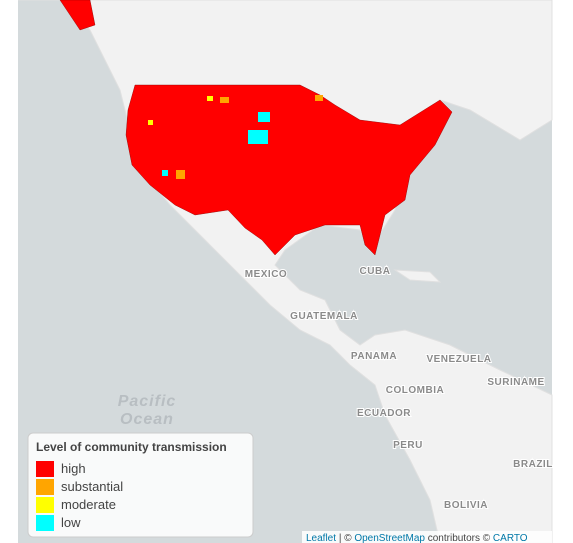 The image size is (573, 543). Describe the element at coordinates (375, 271) in the screenshot. I see `place-label: CUBA` at that location.